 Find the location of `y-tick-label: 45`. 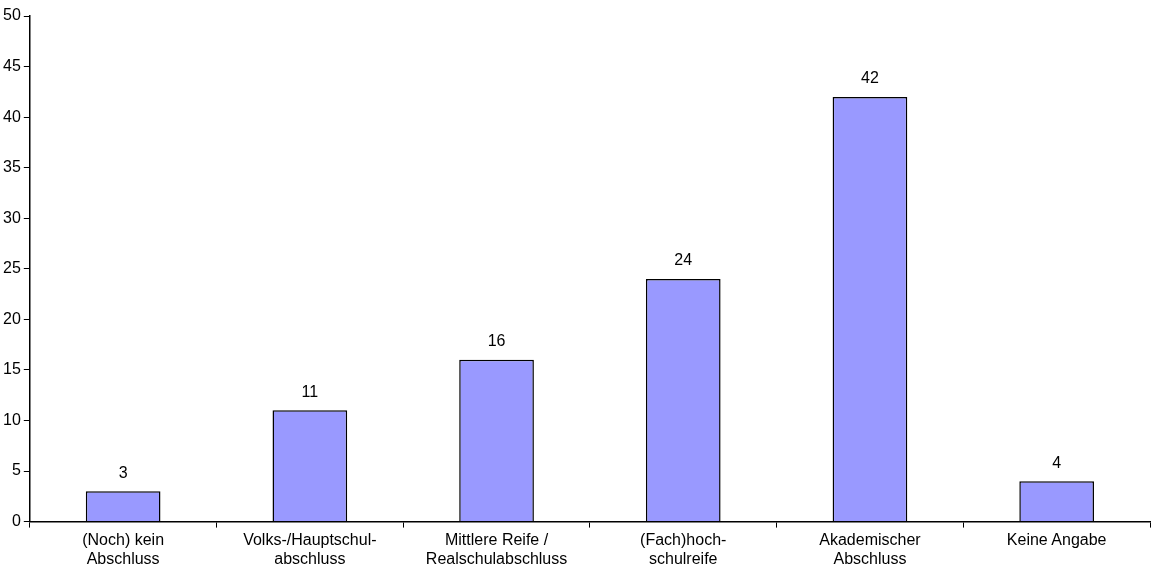

y-tick-label: 45 is located at coordinates (12, 65).